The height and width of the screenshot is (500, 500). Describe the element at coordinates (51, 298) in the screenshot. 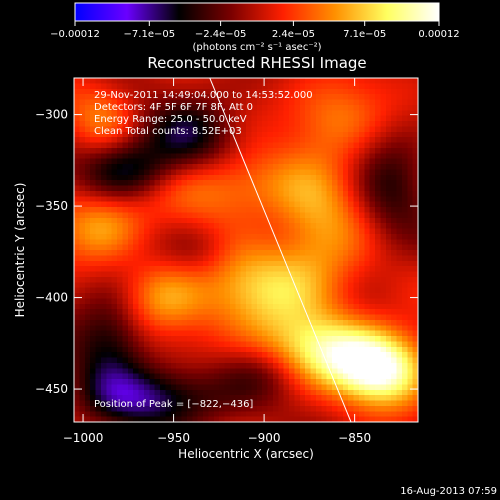

I see `y-tick-label: −400` at that location.